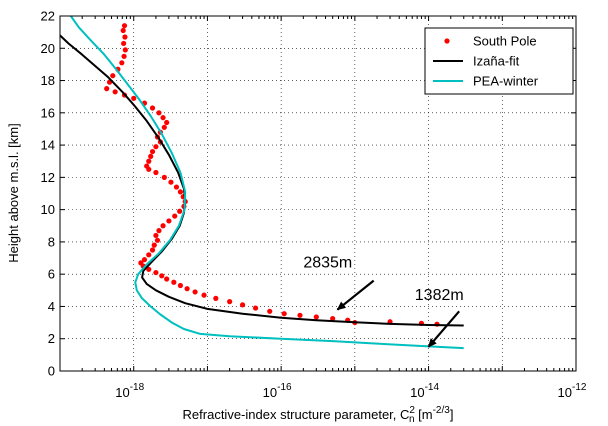 This screenshot has height=426, width=608. I want to click on y-tick-label: 20, so click(48, 48).